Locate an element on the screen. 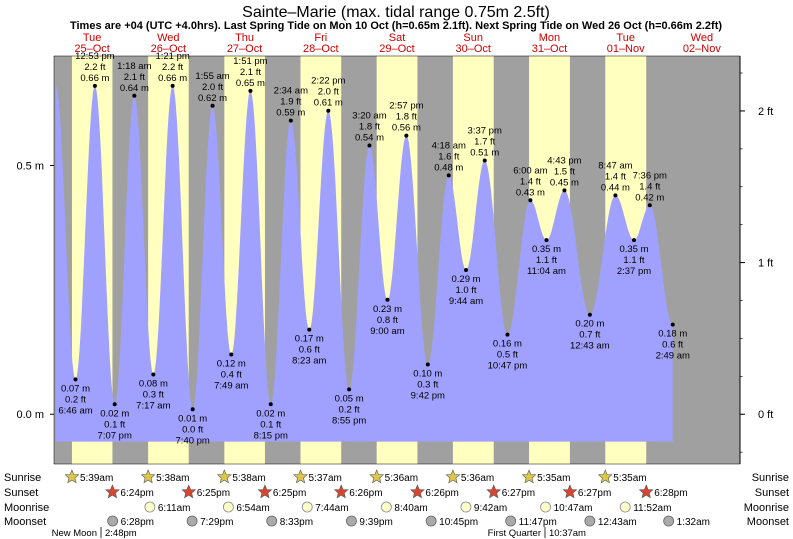 This screenshot has height=539, width=793. row-label-left: Moonrise is located at coordinates (26, 508).